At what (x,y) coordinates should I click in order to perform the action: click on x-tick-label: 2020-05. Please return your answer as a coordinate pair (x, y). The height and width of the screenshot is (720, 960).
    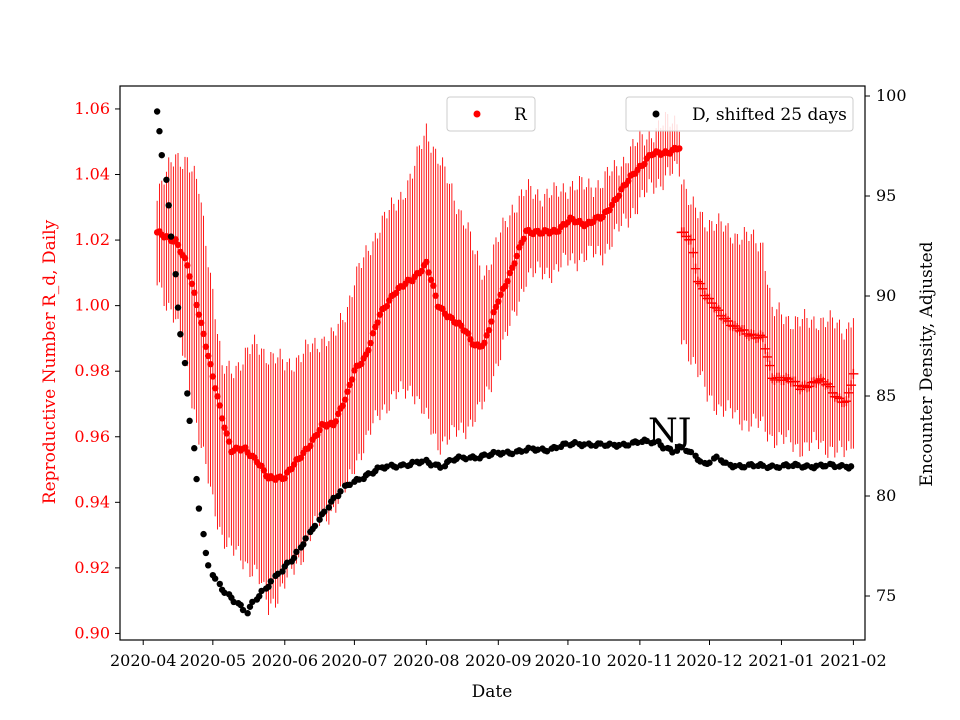
    Looking at the image, I should click on (213, 660).